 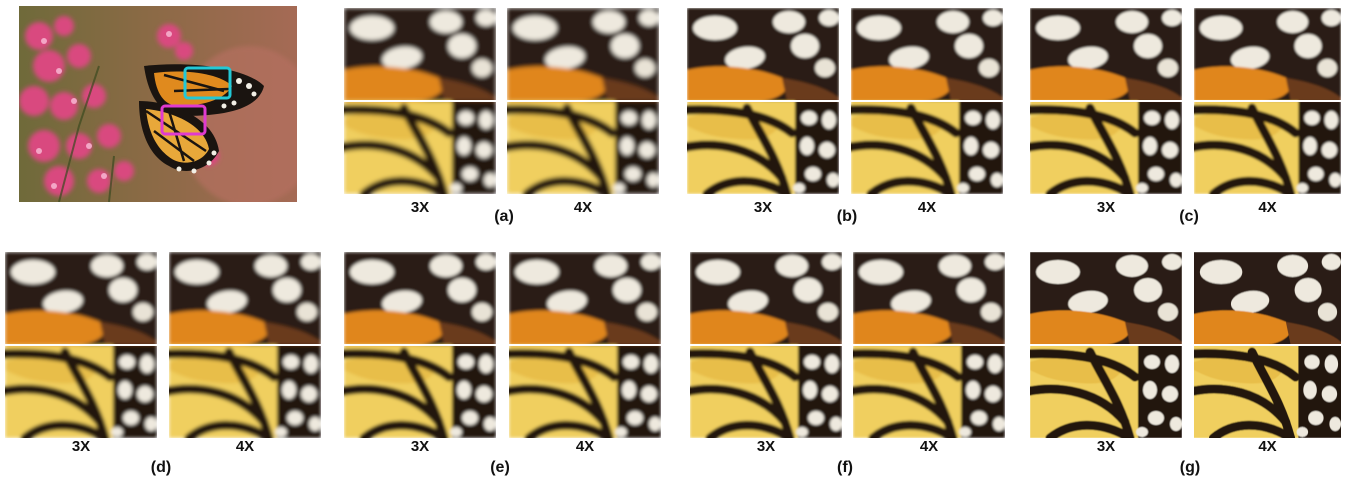 I want to click on panel-e-4x-crop, so click(x=585, y=345).